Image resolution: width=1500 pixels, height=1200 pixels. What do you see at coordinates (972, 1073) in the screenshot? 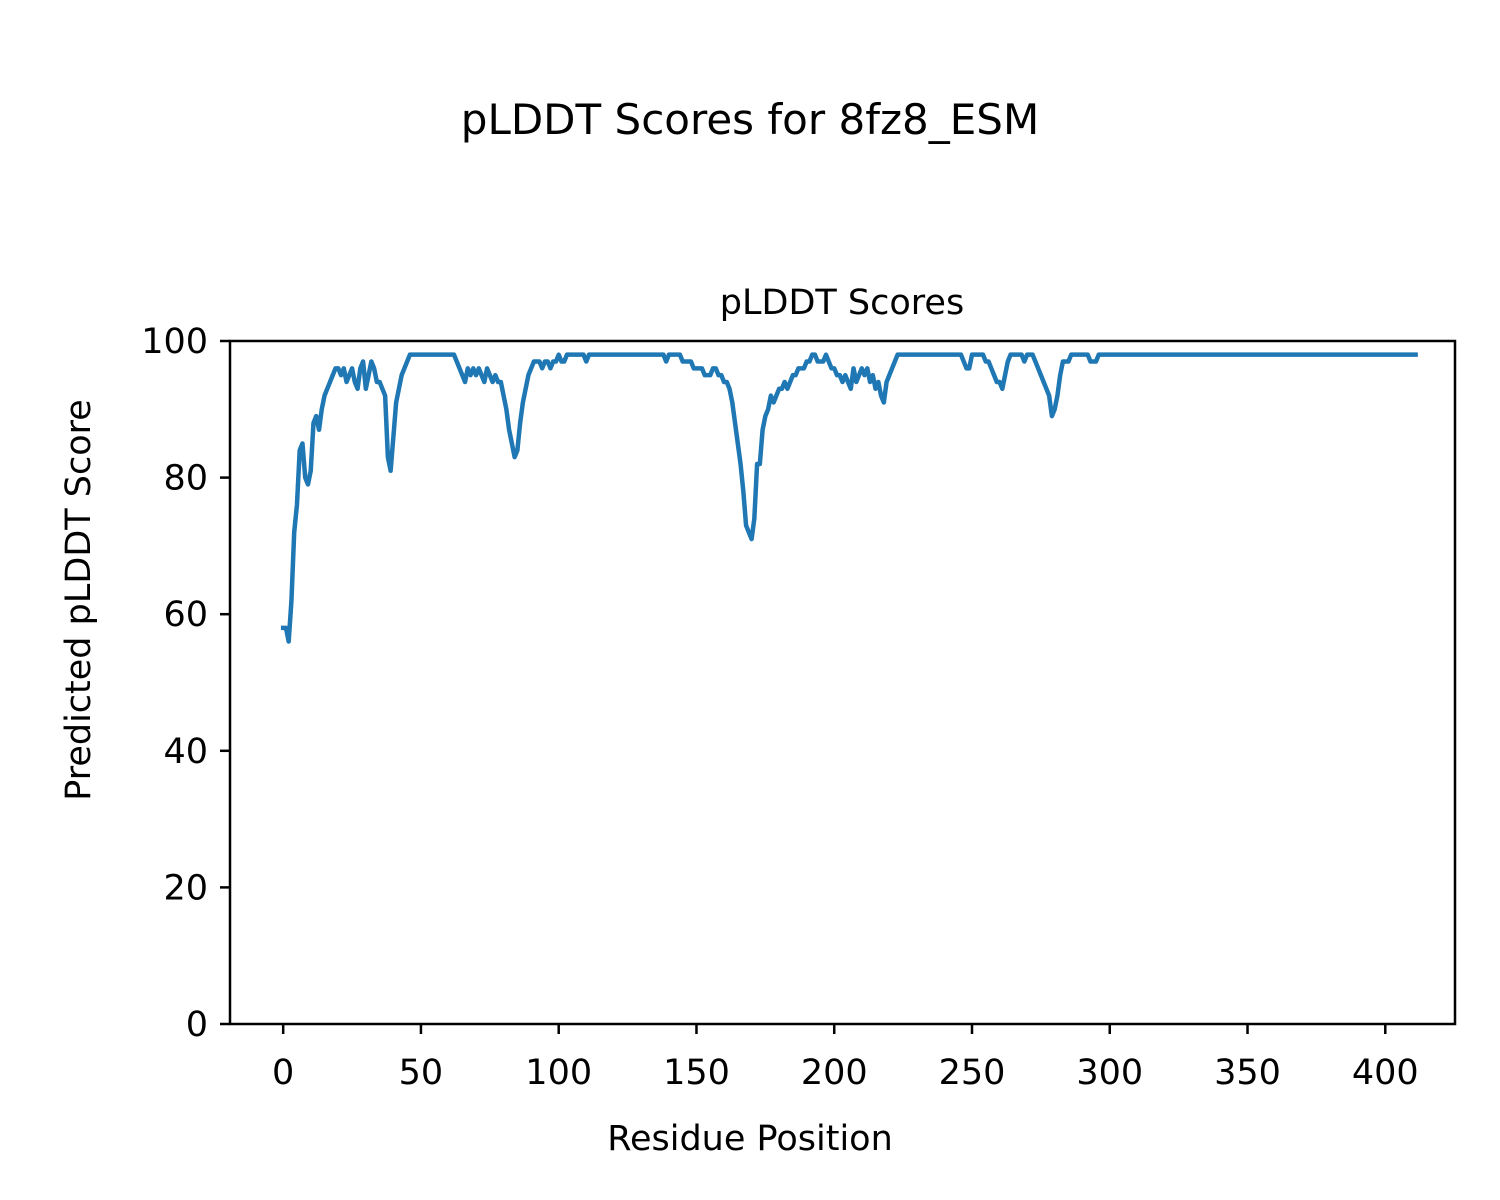
I see `x-tick-label: 250` at bounding box center [972, 1073].